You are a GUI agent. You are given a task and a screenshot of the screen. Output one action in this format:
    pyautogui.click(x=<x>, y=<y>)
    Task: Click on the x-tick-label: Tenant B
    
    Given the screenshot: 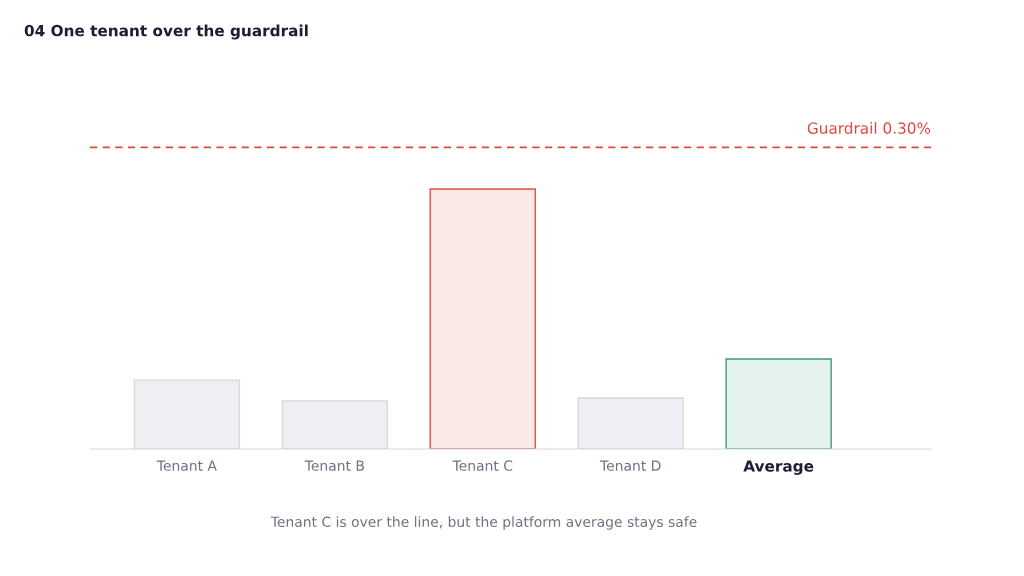 What is the action you would take?
    pyautogui.click(x=334, y=465)
    